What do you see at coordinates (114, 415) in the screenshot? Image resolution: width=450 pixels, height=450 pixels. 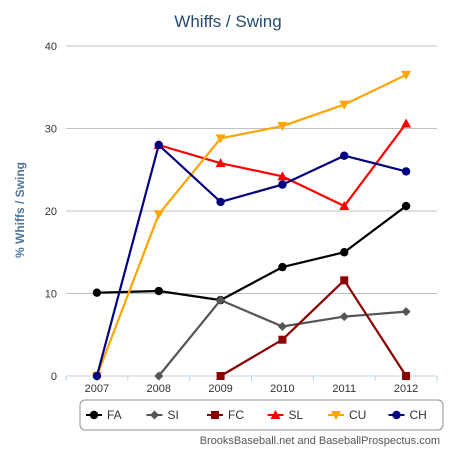 I see `legend-label: FA` at bounding box center [114, 415].